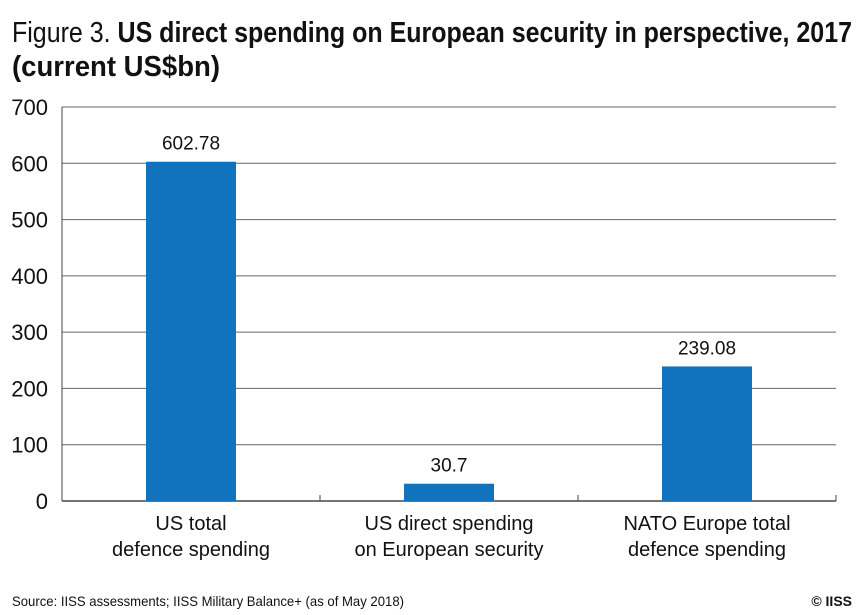  What do you see at coordinates (831, 601) in the screenshot?
I see `copyright: © IISS` at bounding box center [831, 601].